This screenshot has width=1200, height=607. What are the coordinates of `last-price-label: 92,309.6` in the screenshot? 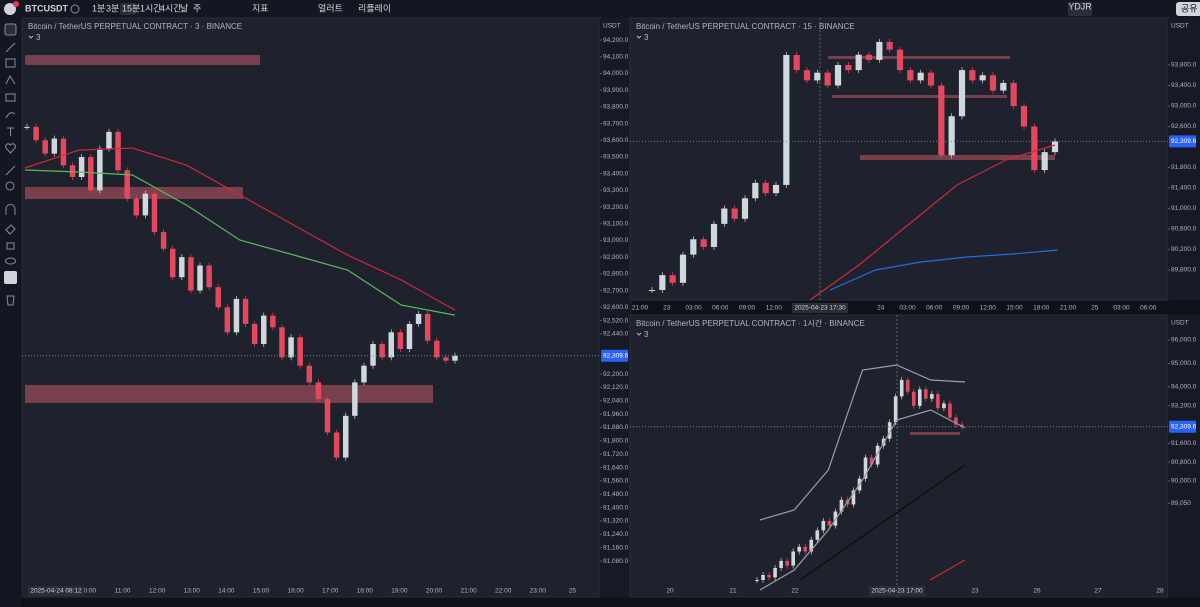 It's located at (1184, 426).